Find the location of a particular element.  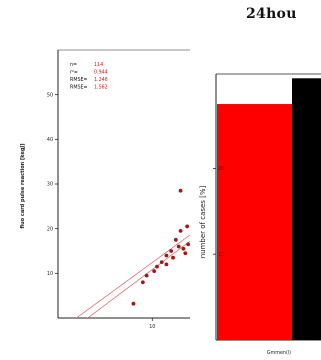

stat-value: 114 is located at coordinates (98, 65).